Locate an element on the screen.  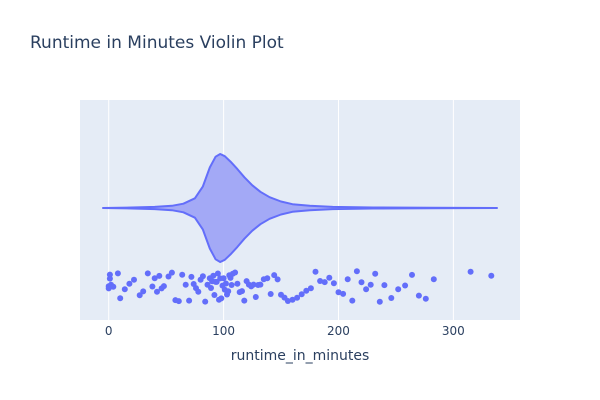
x-tick-labels: 0 100 200 300 is located at coordinates (285, 331).